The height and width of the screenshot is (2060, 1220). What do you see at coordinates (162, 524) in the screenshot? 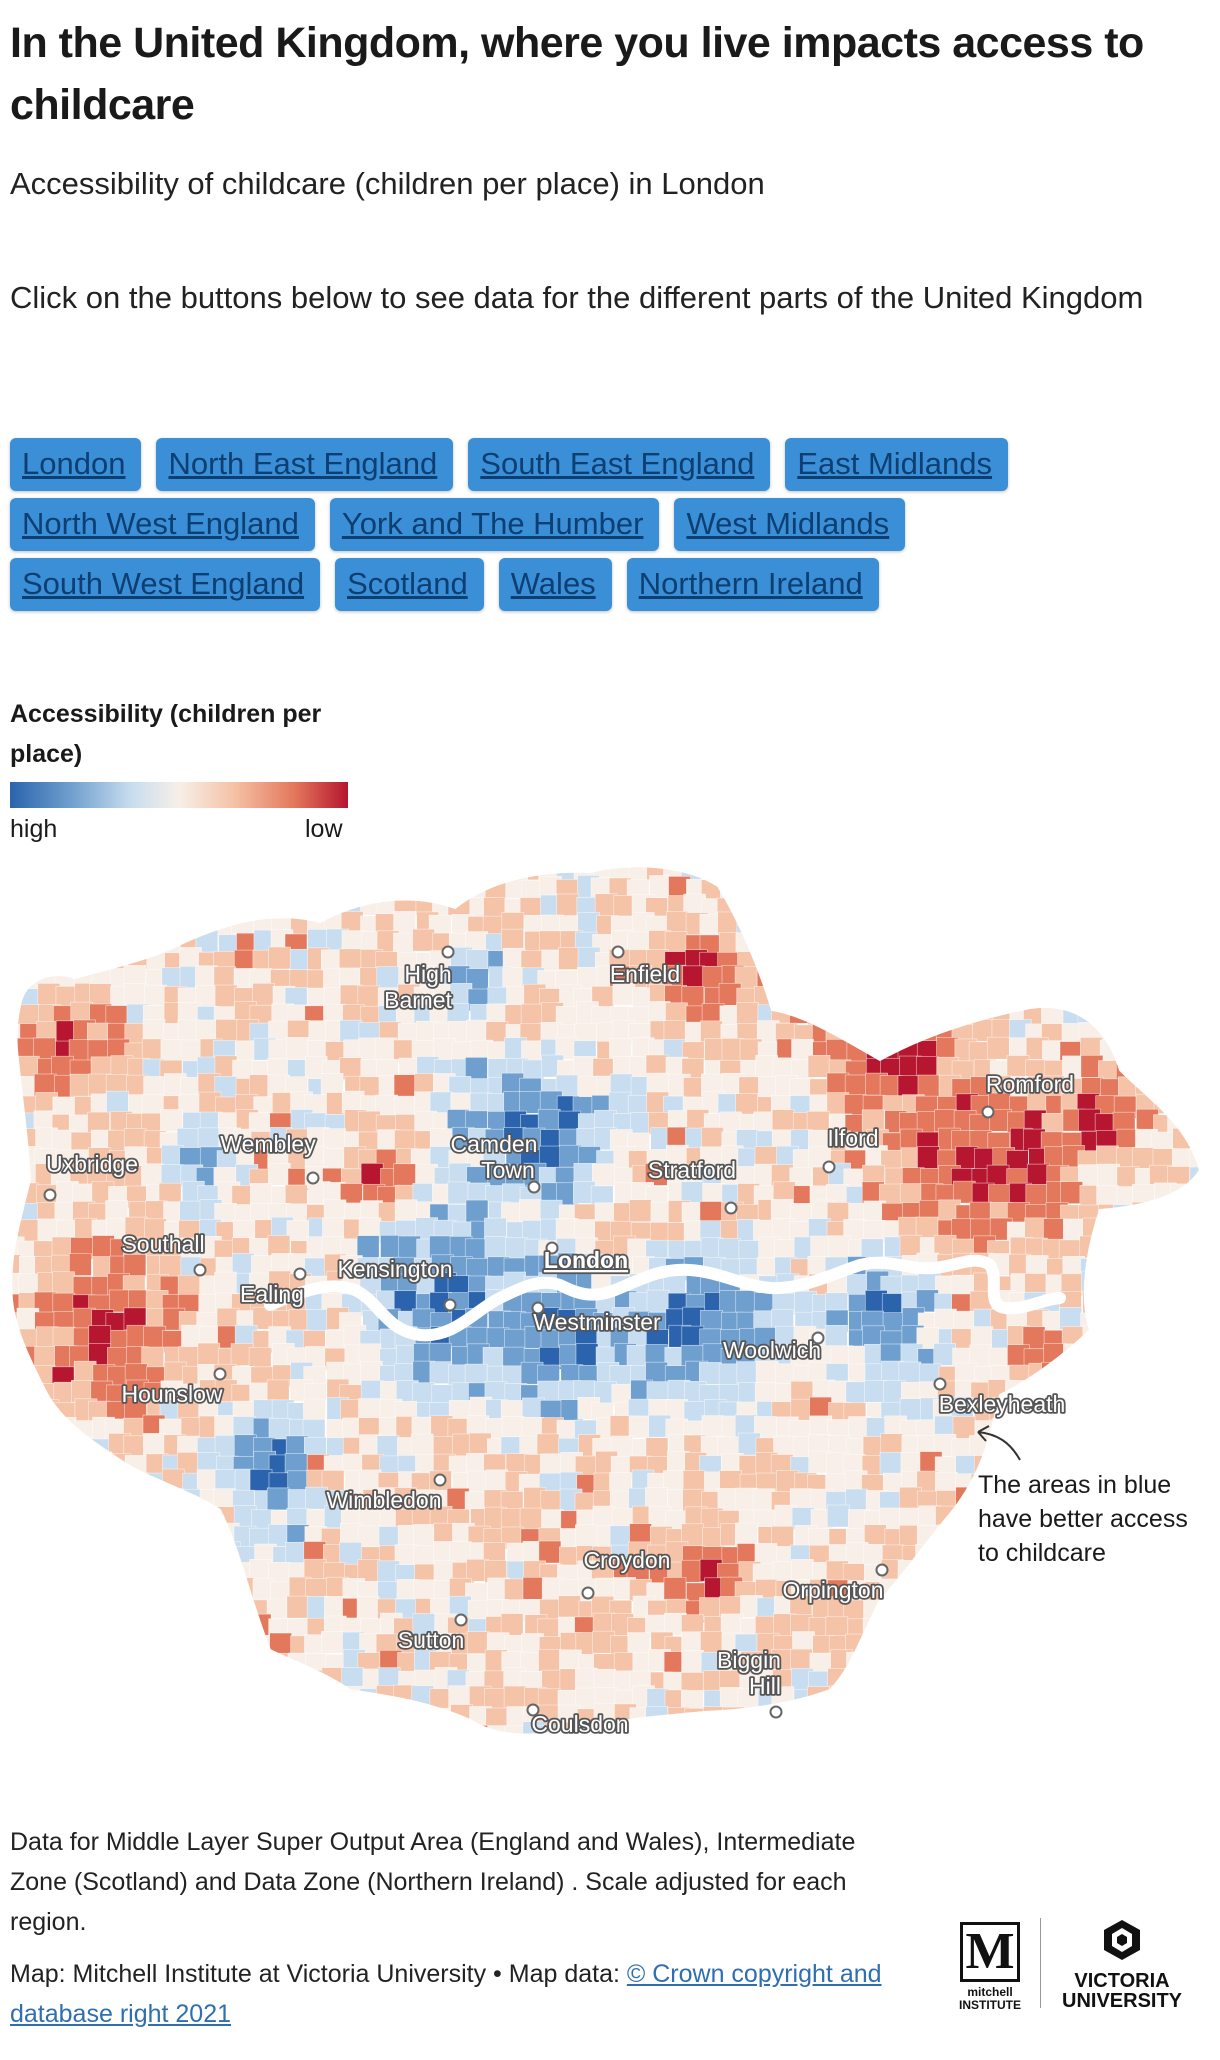
I see `button-north-west-england: North West England` at bounding box center [162, 524].